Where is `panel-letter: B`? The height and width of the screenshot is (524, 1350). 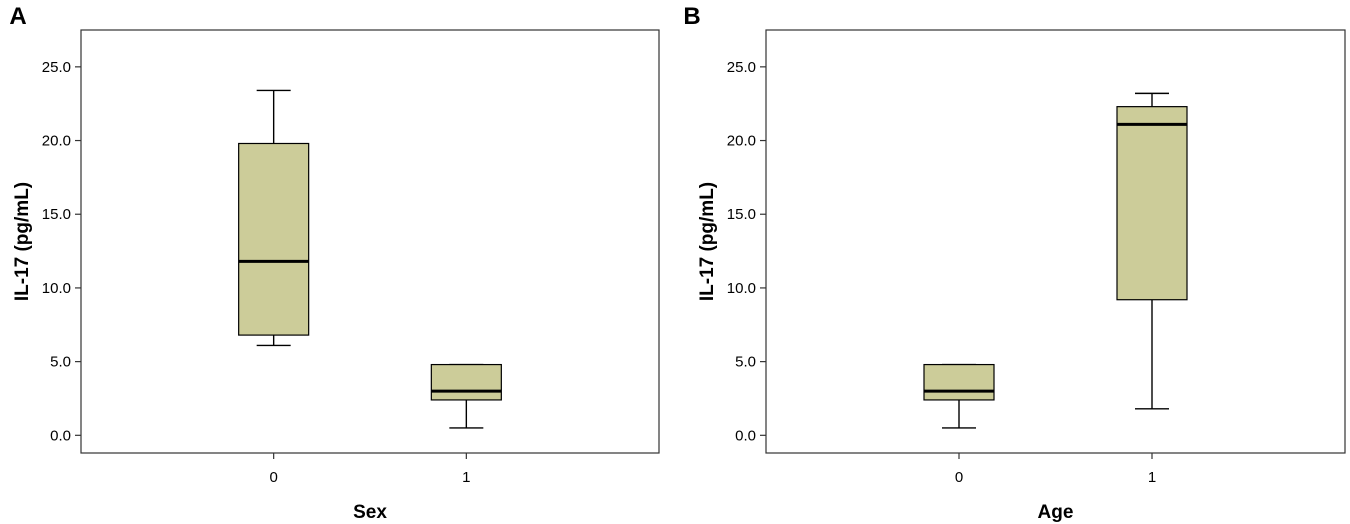
panel-letter: B is located at coordinates (691, 16).